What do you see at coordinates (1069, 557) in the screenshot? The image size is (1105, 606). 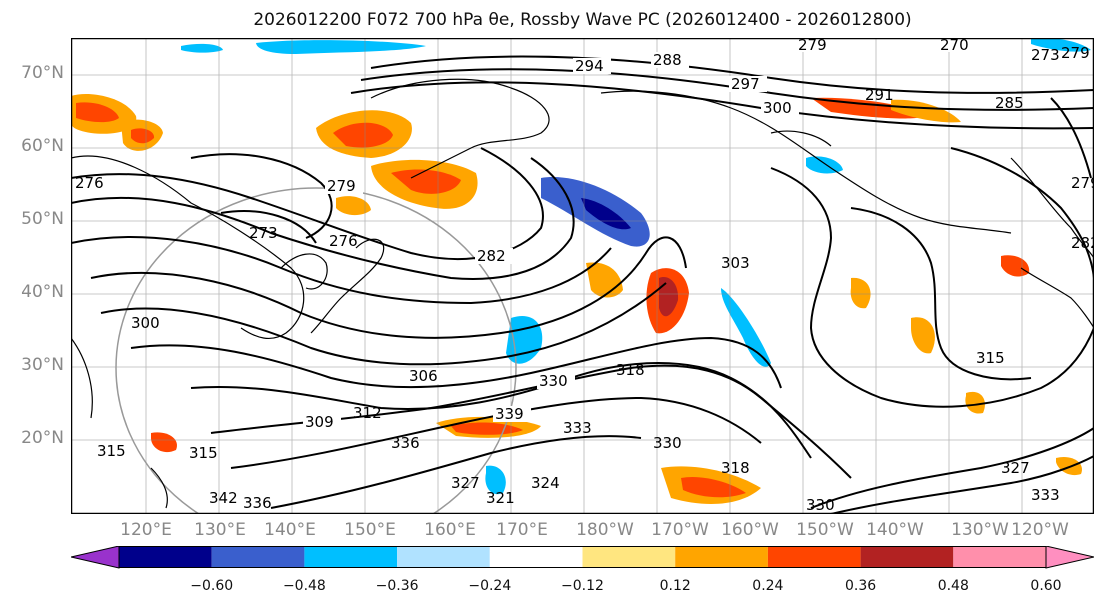 I see `colorbar-extend-high` at bounding box center [1069, 557].